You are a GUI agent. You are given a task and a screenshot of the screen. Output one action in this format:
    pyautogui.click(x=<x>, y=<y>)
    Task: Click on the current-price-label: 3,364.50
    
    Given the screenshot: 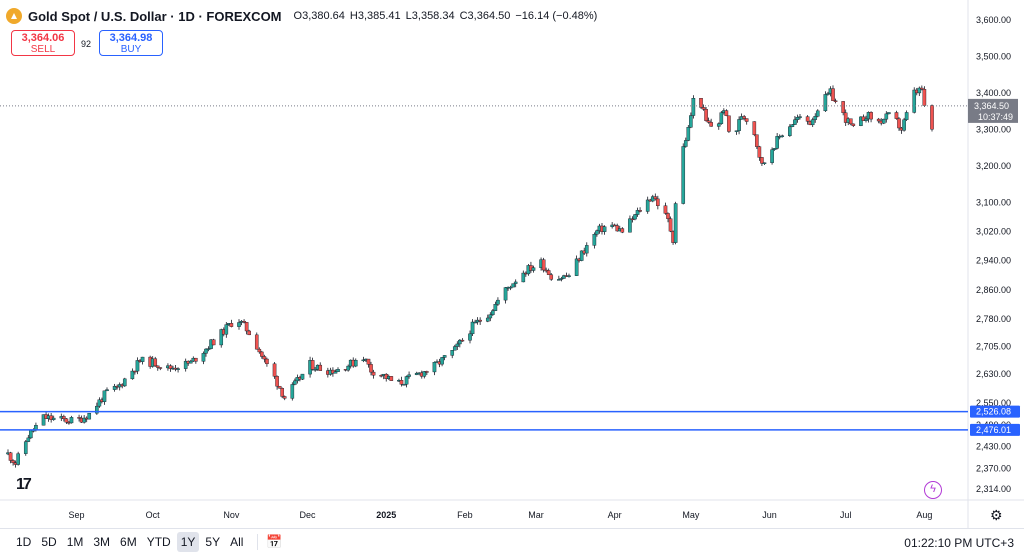 What is the action you would take?
    pyautogui.click(x=991, y=106)
    